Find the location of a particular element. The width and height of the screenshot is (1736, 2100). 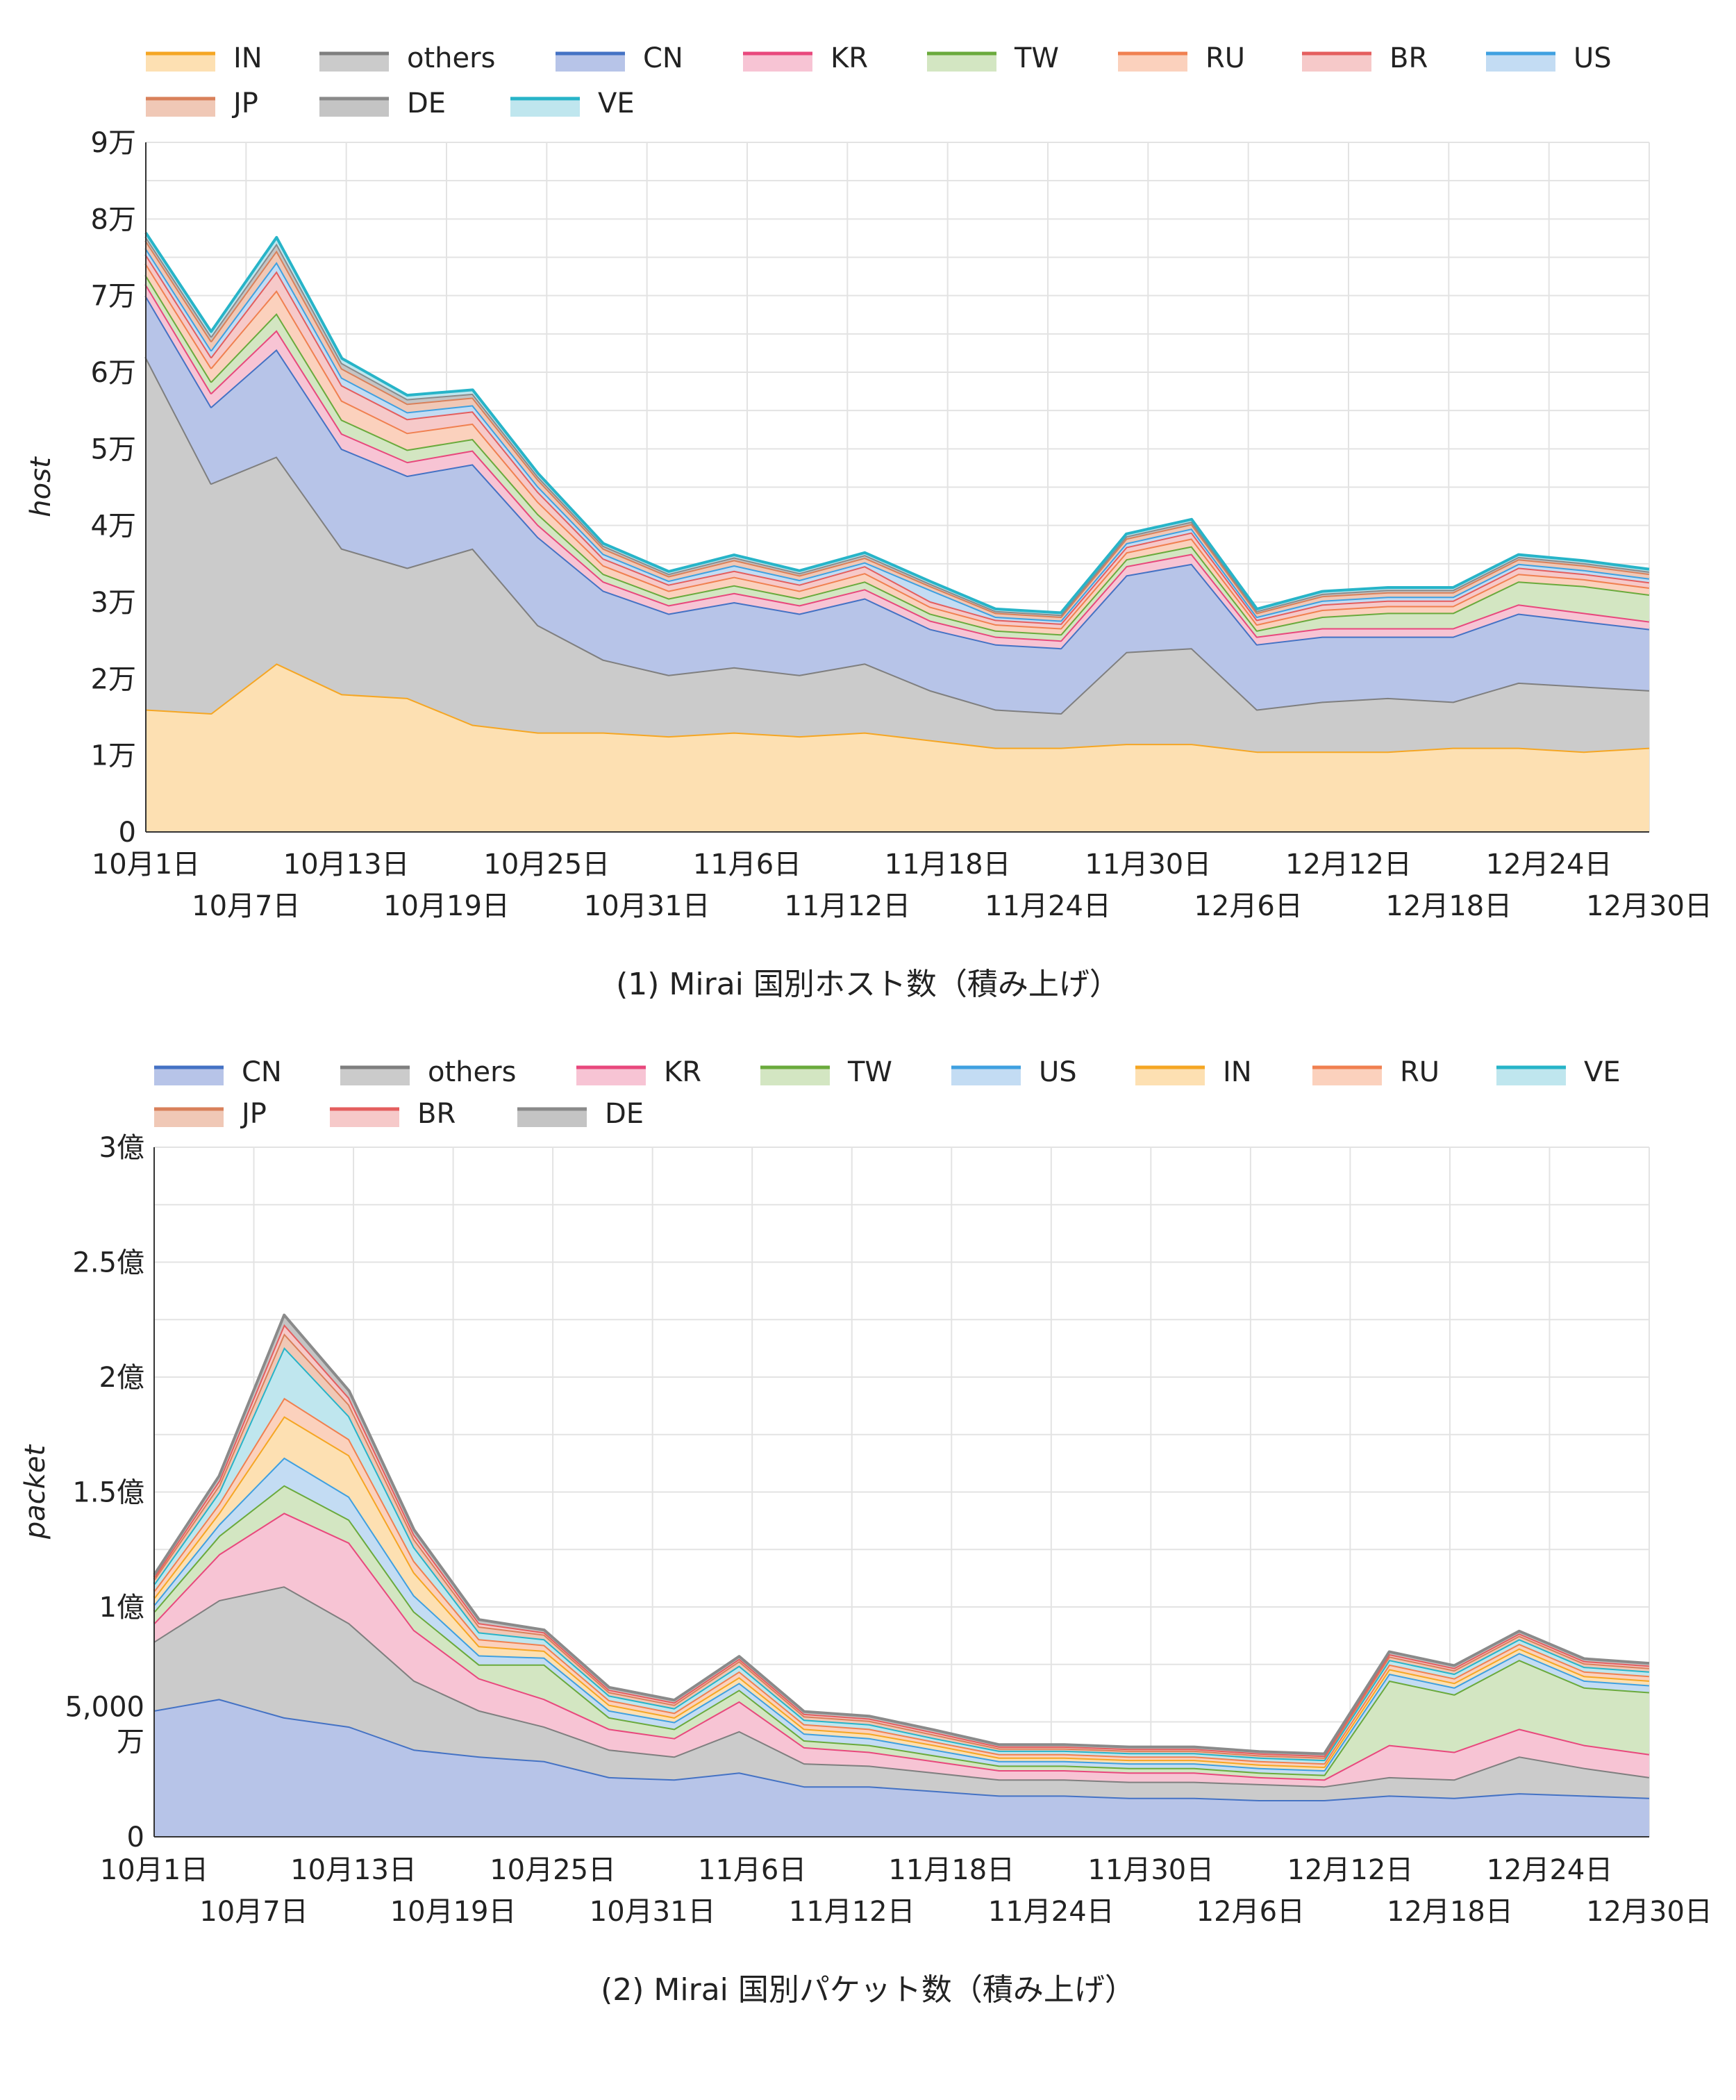

y-tick-label: 4万 is located at coordinates (113, 526).